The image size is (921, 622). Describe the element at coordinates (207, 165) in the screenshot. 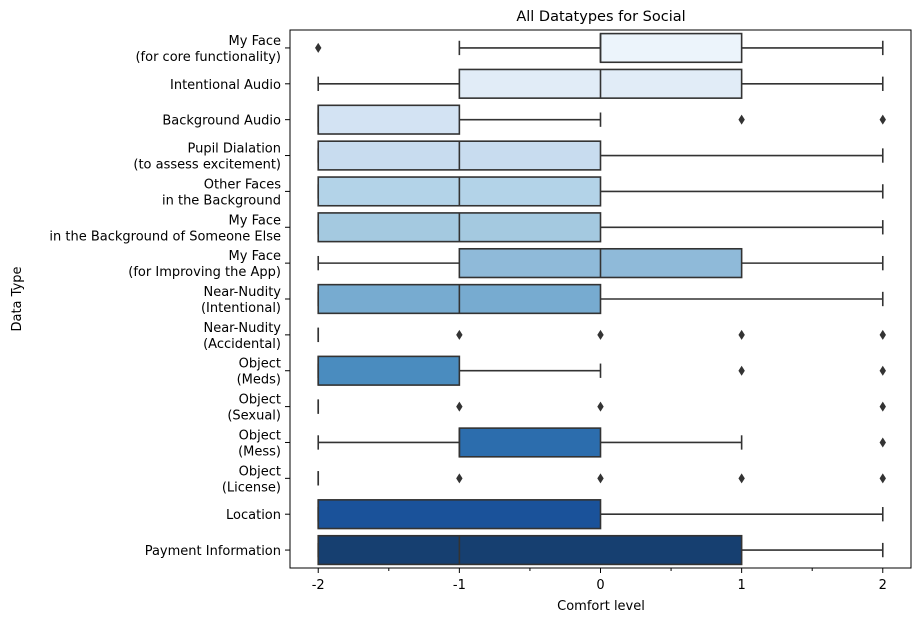

I see `y-tick-label: (to assess excitement)` at that location.